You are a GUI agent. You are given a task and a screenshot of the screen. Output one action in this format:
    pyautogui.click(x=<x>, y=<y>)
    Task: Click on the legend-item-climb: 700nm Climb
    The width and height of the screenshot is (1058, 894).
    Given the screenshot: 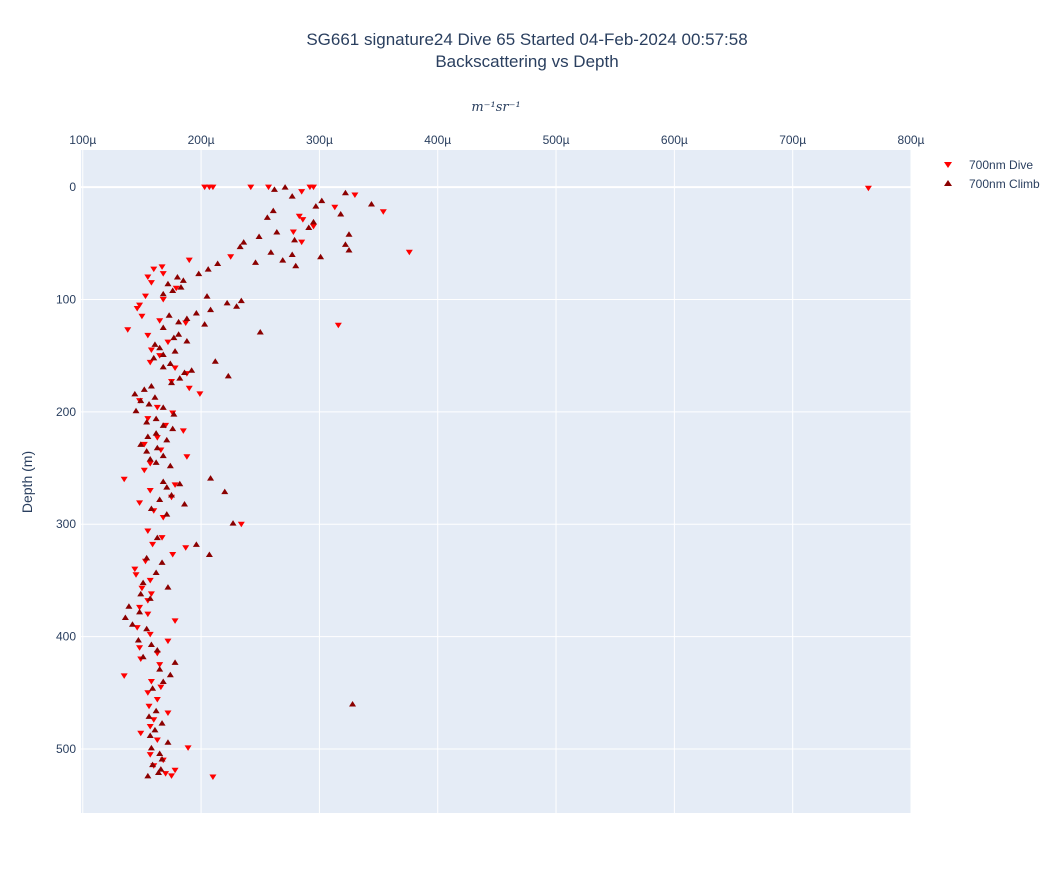 What is the action you would take?
    pyautogui.click(x=992, y=184)
    